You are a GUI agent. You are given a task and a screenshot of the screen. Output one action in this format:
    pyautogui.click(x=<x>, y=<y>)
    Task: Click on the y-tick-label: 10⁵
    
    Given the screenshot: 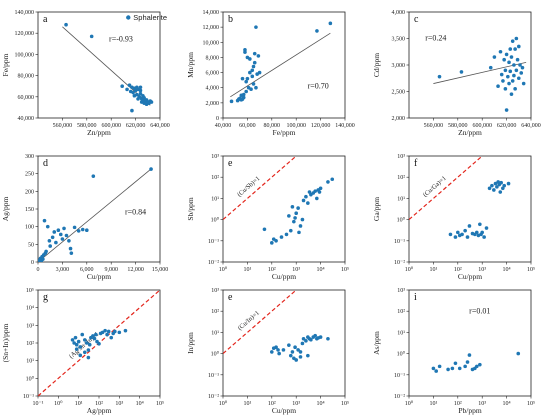 What is the action you would take?
    pyautogui.click(x=30, y=291)
    